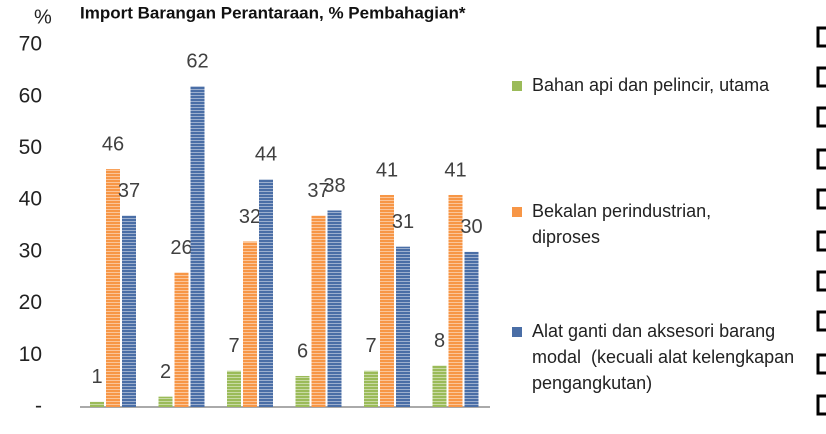  What do you see at coordinates (439, 341) in the screenshot?
I see `data-label: 8` at bounding box center [439, 341].